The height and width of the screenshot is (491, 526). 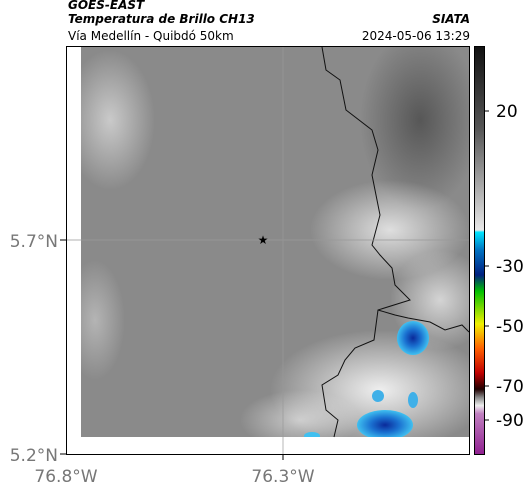 What do you see at coordinates (34, 242) in the screenshot?
I see `lat-label: 5.7°N` at bounding box center [34, 242].